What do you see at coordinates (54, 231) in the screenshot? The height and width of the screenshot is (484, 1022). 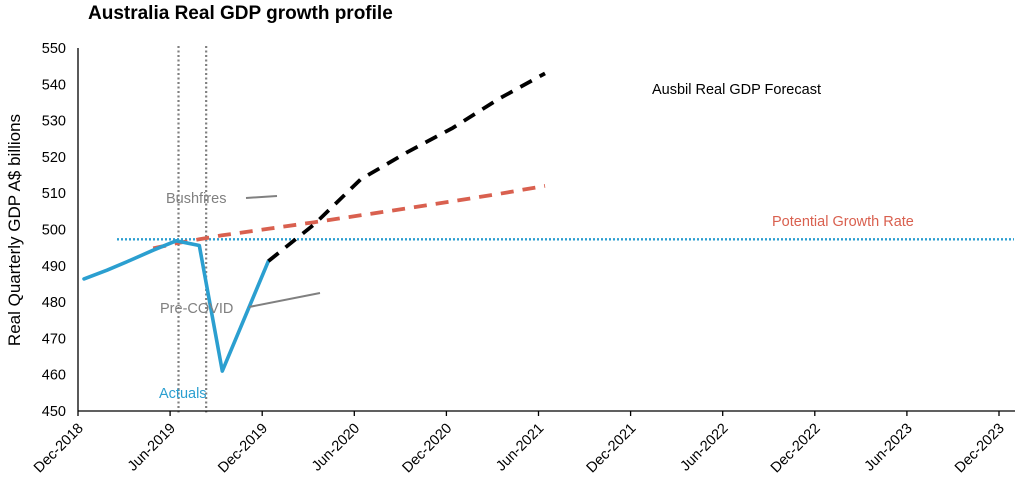 I see `y-tick-label: 500` at bounding box center [54, 231].